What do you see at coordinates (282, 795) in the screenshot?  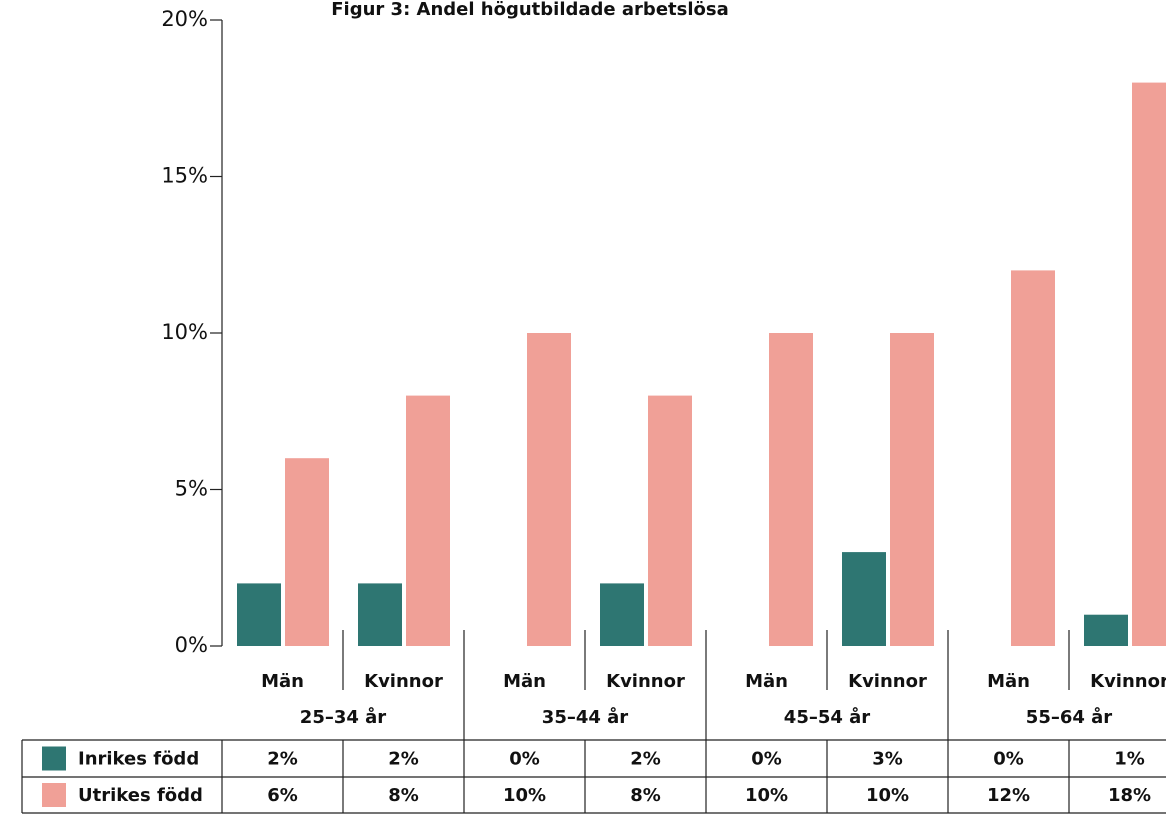 I see `table-value: 6%` at bounding box center [282, 795].